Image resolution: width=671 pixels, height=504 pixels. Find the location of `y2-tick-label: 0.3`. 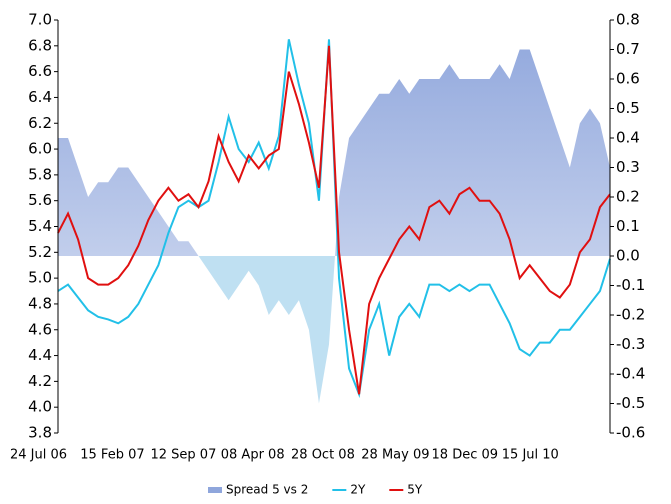

y2-tick-label: 0.3 is located at coordinates (628, 167).